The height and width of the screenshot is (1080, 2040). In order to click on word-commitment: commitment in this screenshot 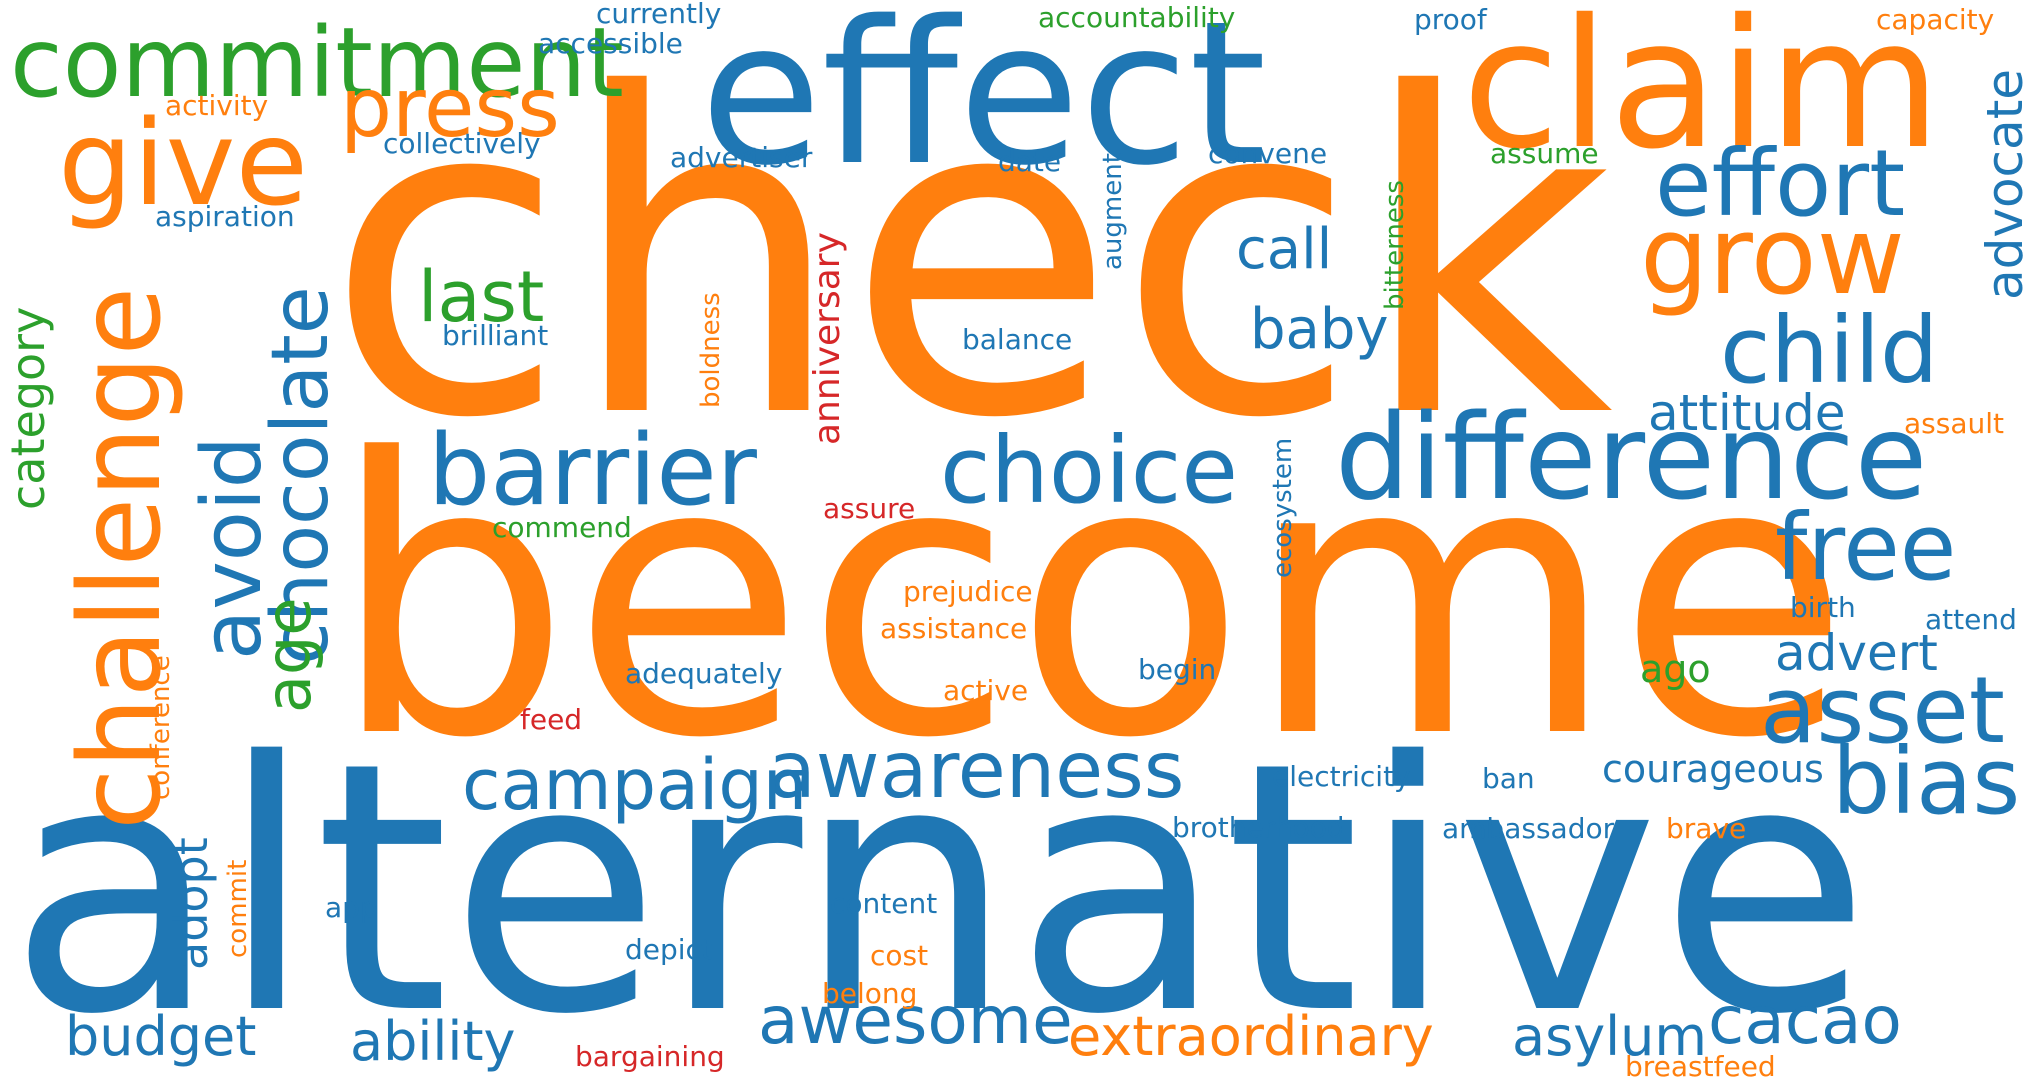, I will do `click(317, 63)`.